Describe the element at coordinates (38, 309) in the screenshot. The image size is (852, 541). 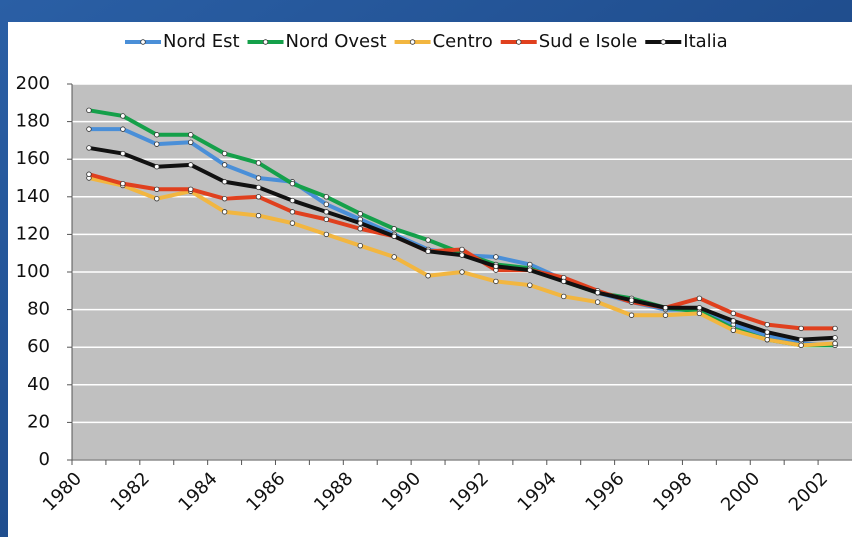
I see `y-tick-label: 80` at that location.